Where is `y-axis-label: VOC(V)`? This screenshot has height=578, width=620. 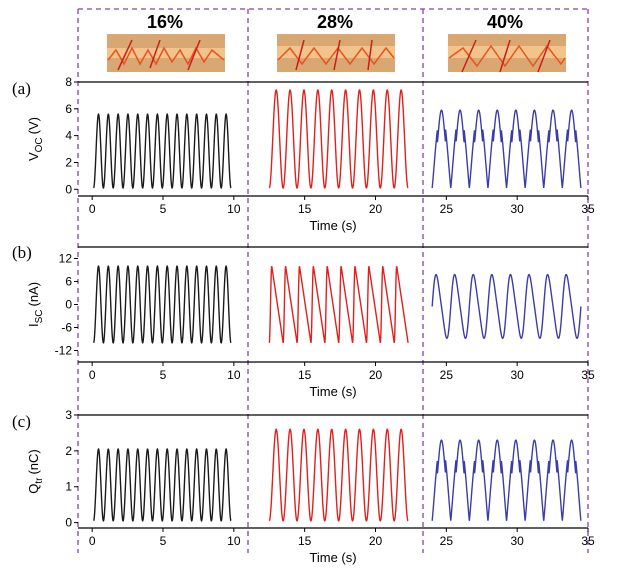 y-axis-label: VOC(V) is located at coordinates (35, 139).